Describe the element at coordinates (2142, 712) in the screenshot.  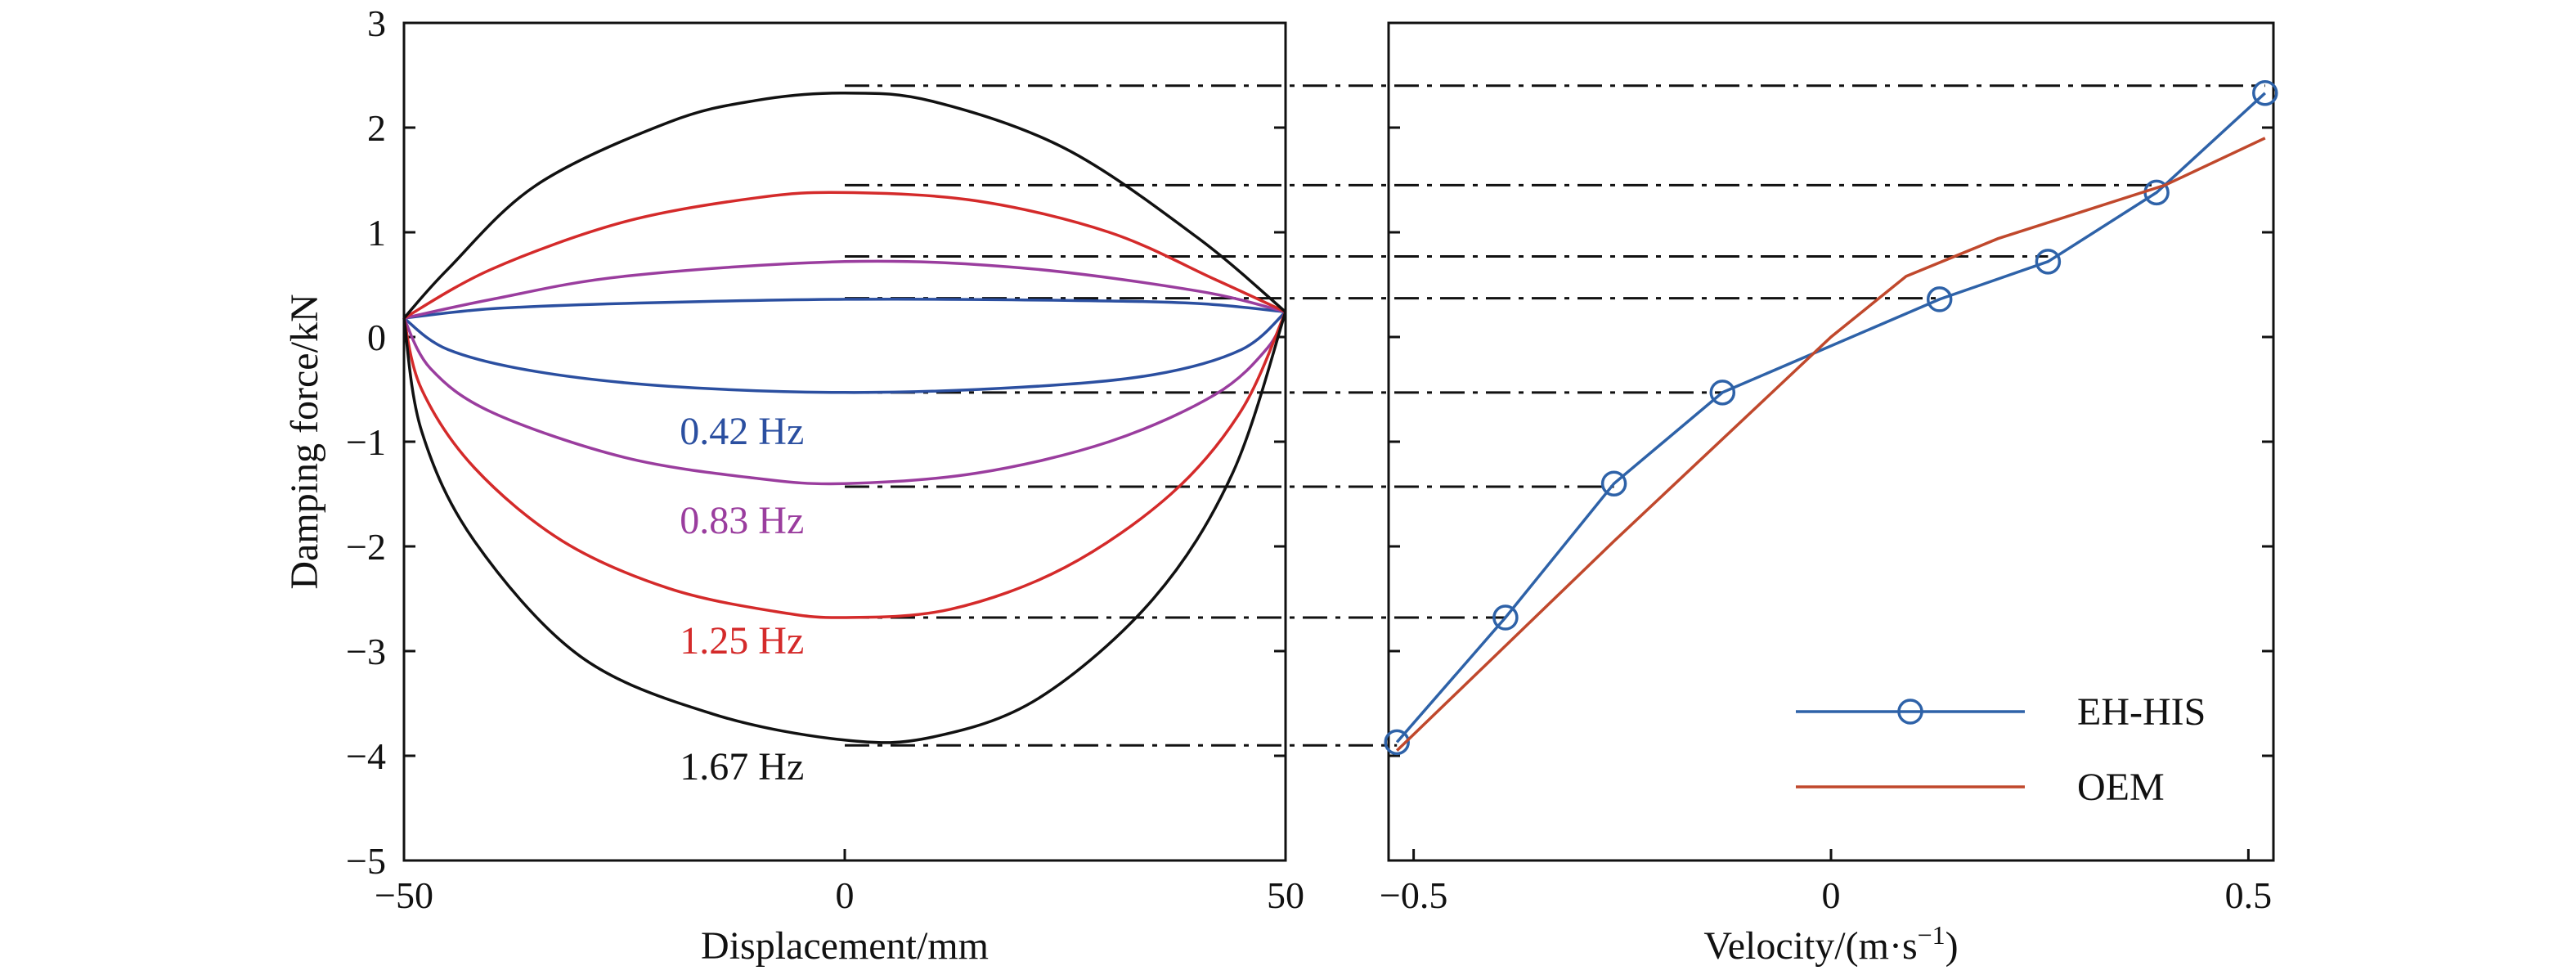
I see `legend-label-eh-his: EH-HIS` at that location.